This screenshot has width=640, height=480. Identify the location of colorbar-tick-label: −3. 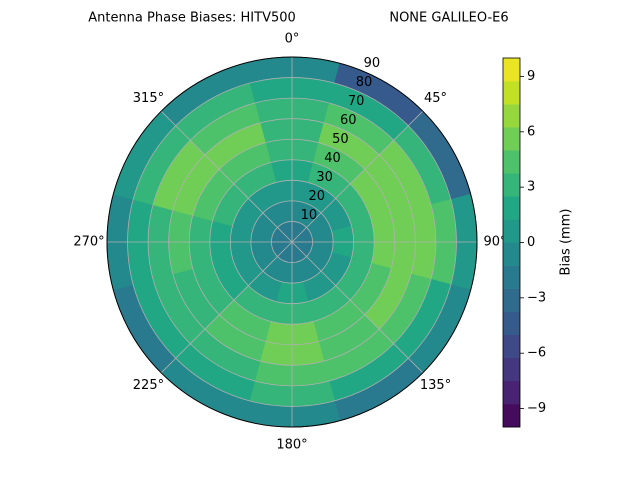
(536, 297).